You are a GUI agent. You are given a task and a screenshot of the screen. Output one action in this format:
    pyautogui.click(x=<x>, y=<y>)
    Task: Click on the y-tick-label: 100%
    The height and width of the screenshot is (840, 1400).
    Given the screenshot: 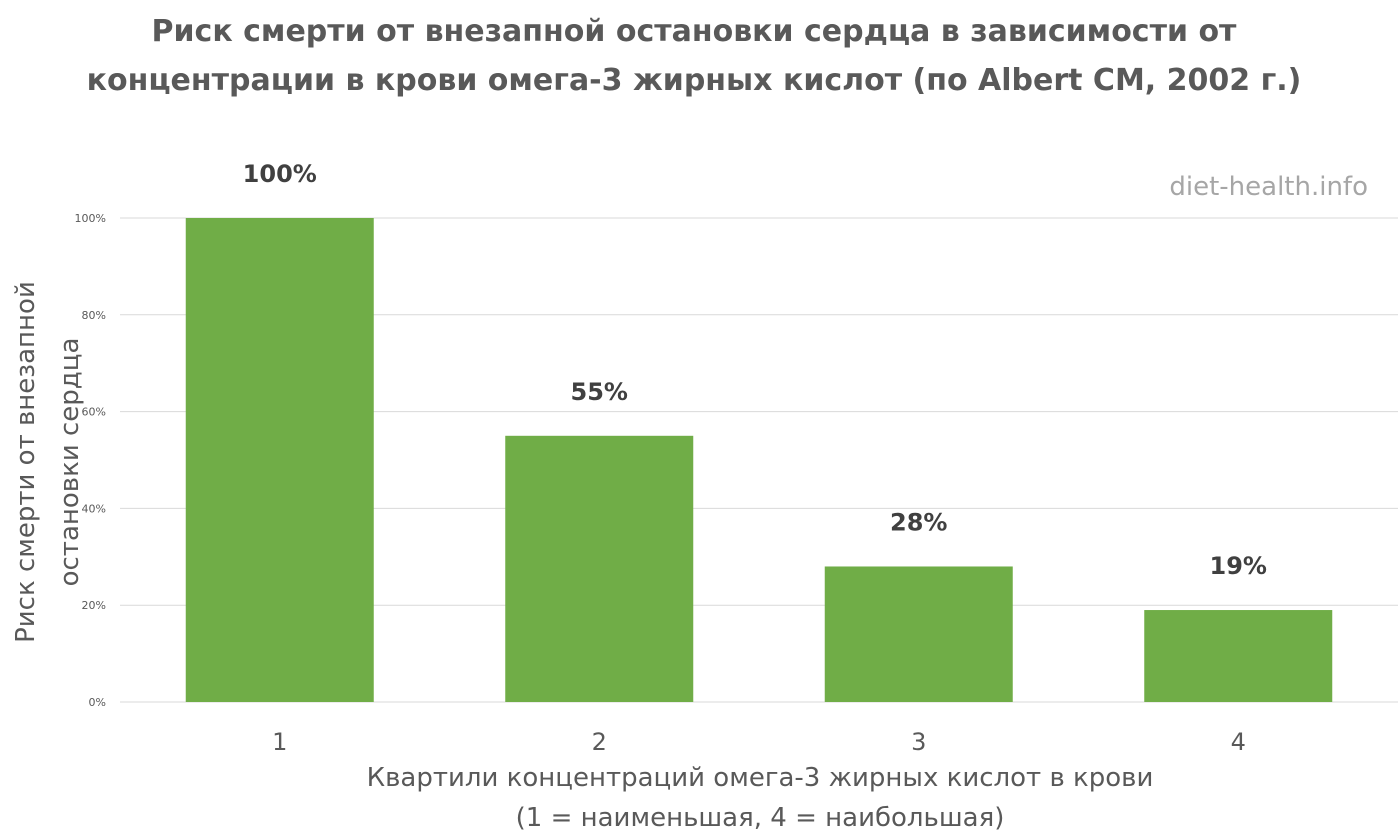 What is the action you would take?
    pyautogui.click(x=90, y=218)
    